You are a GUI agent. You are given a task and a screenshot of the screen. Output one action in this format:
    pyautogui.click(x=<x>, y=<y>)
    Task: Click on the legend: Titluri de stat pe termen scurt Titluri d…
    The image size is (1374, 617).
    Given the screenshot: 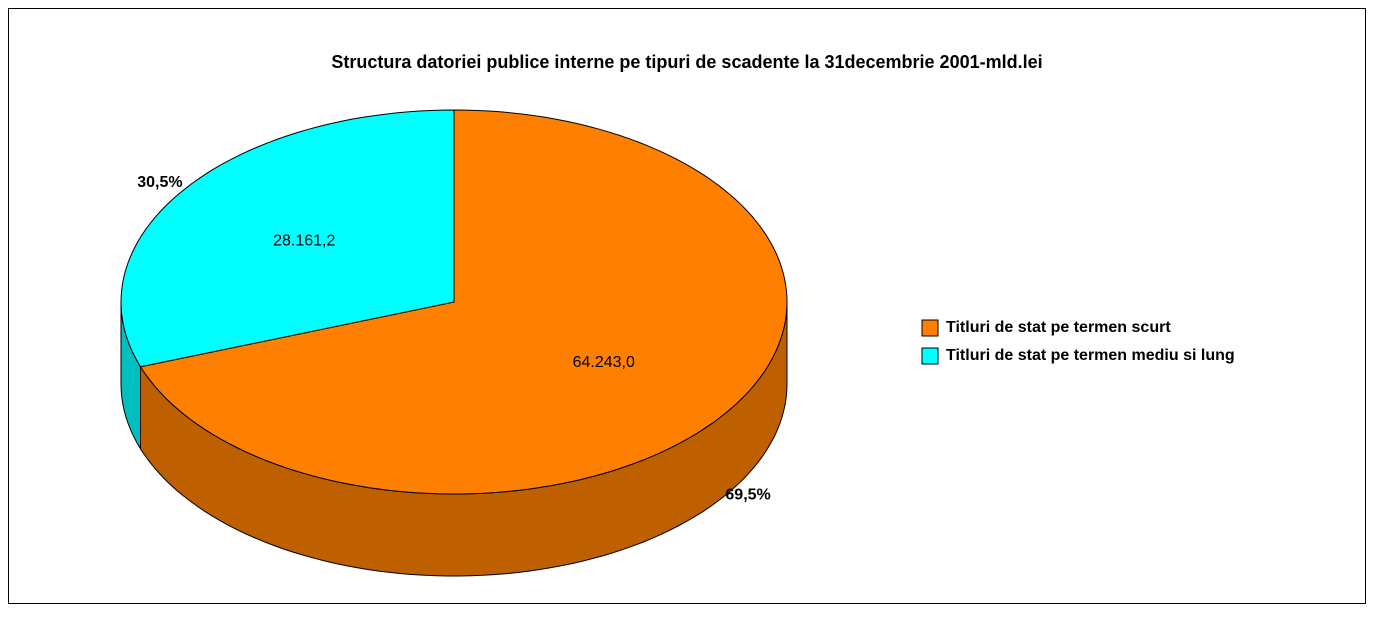 What is the action you would take?
    pyautogui.click(x=1078, y=342)
    